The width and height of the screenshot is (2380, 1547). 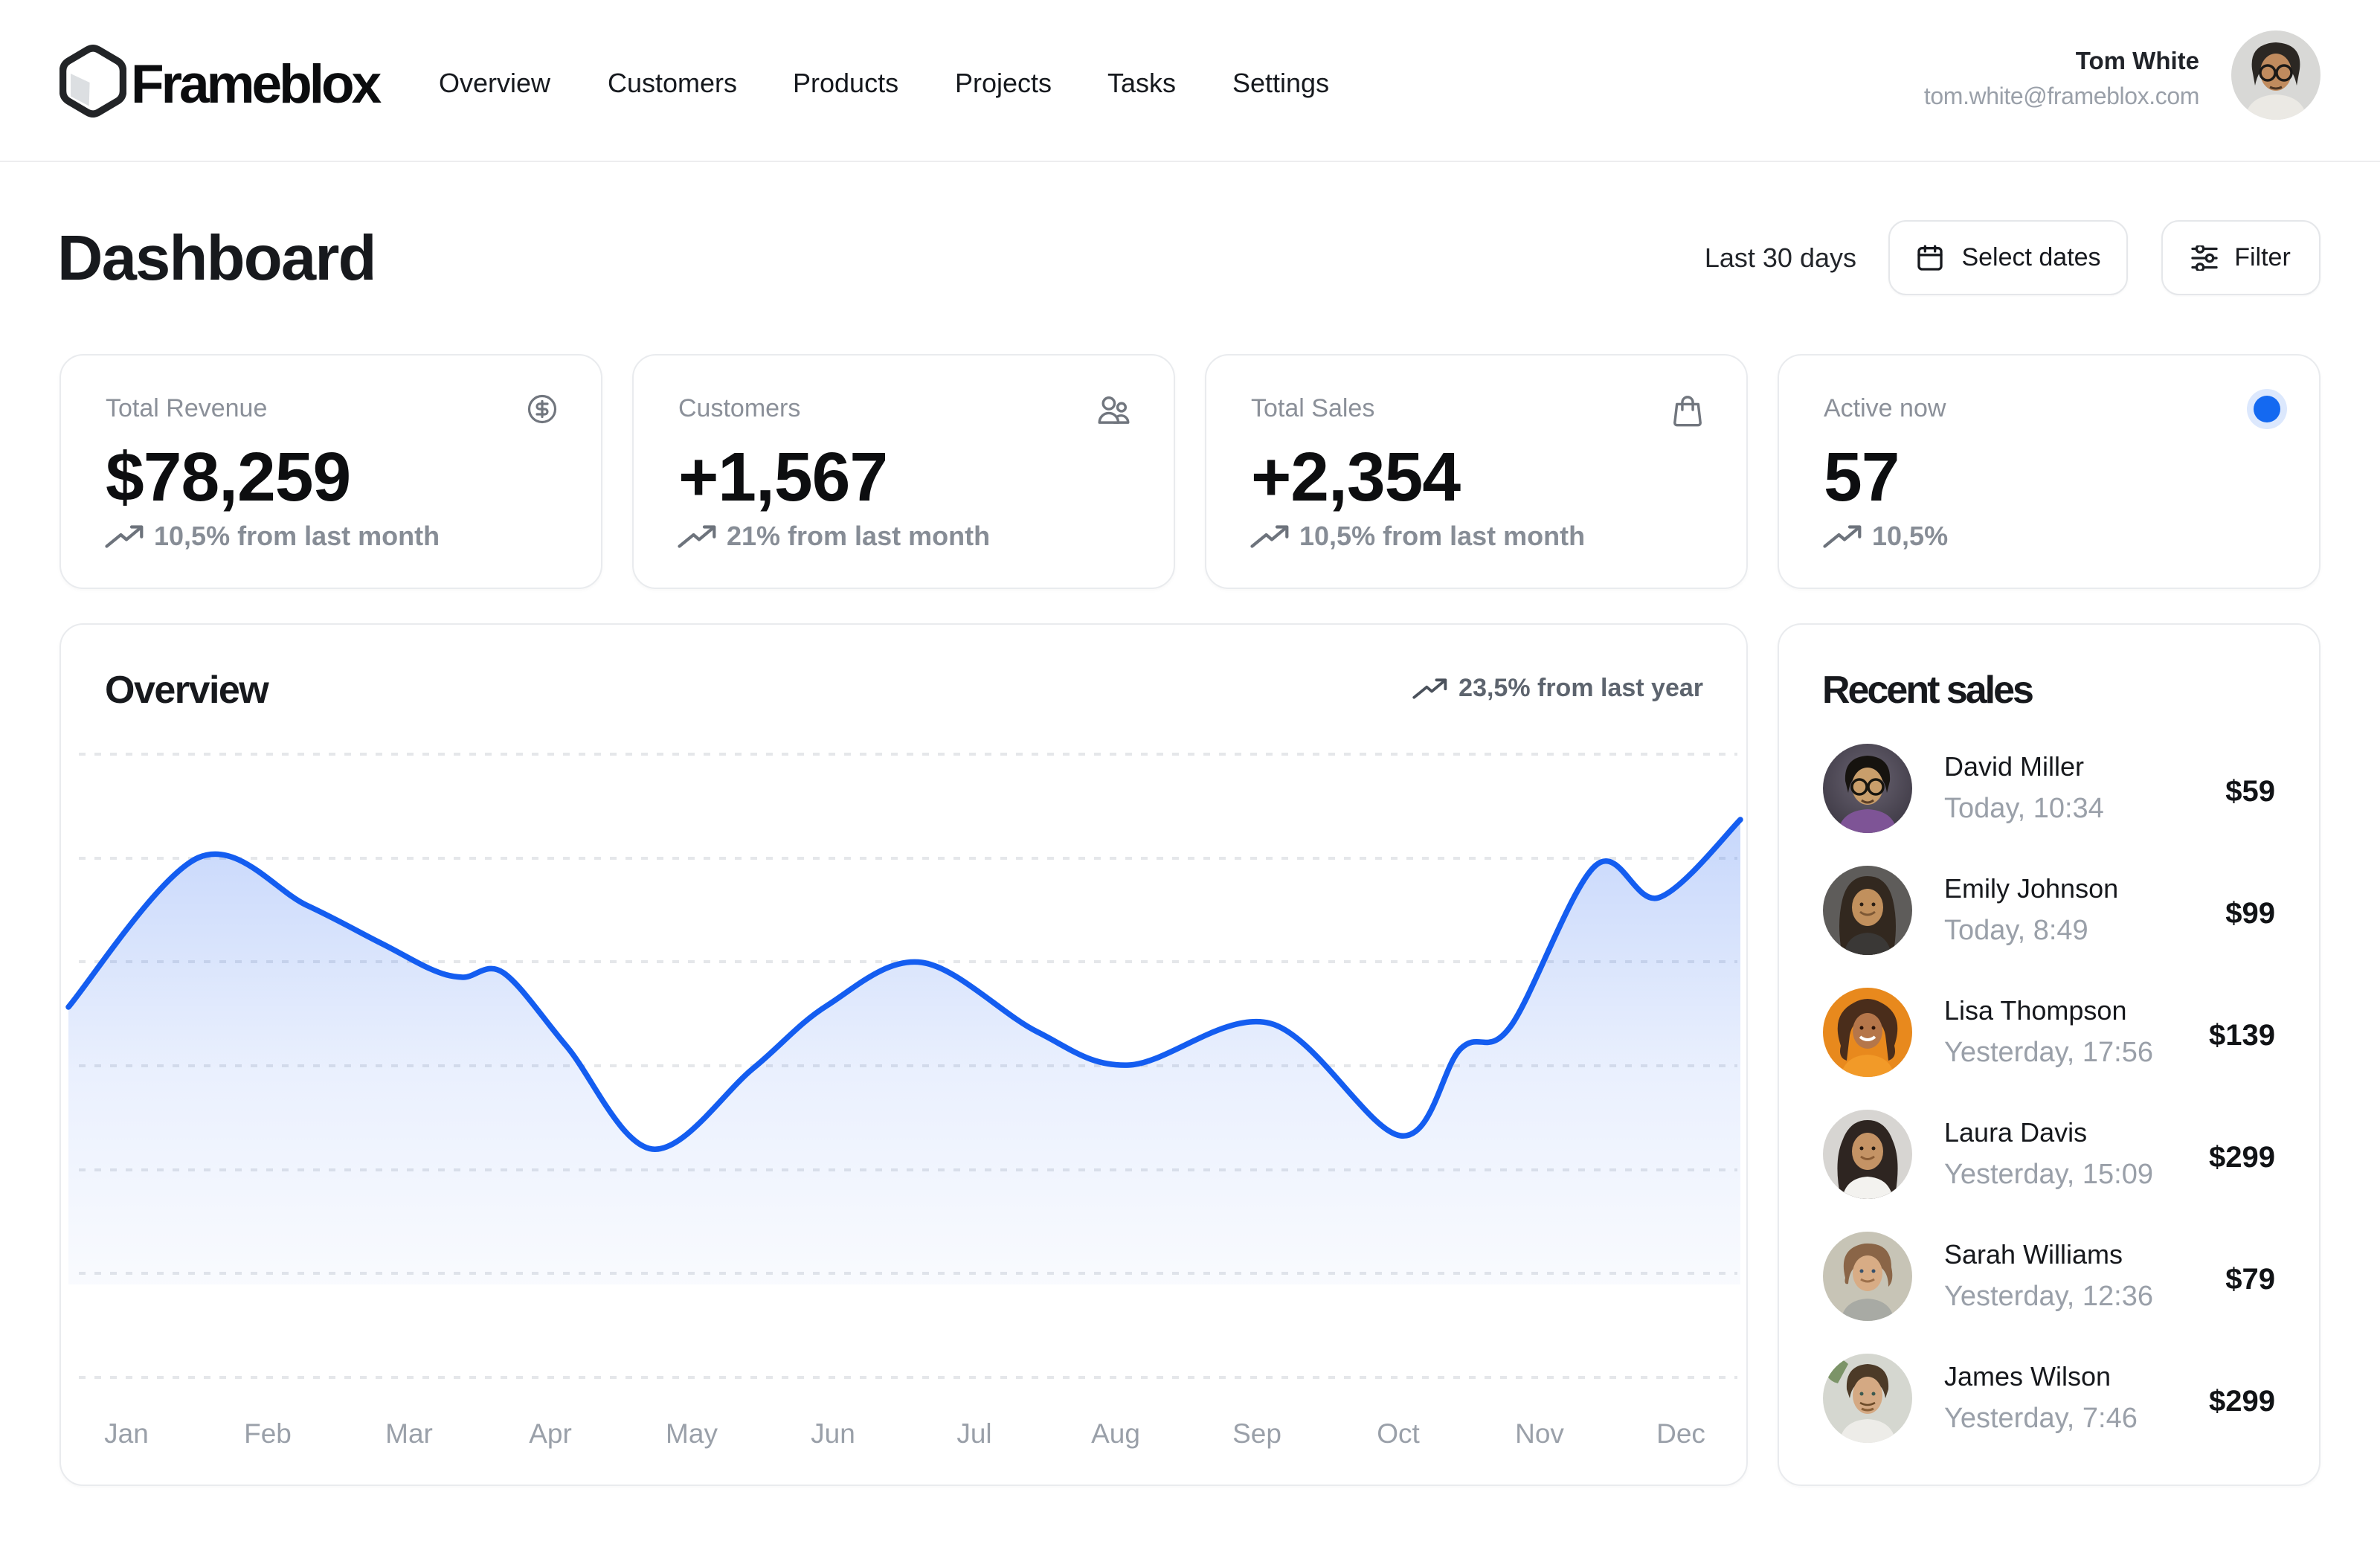 I want to click on svg-text: Dec, so click(x=1681, y=1434).